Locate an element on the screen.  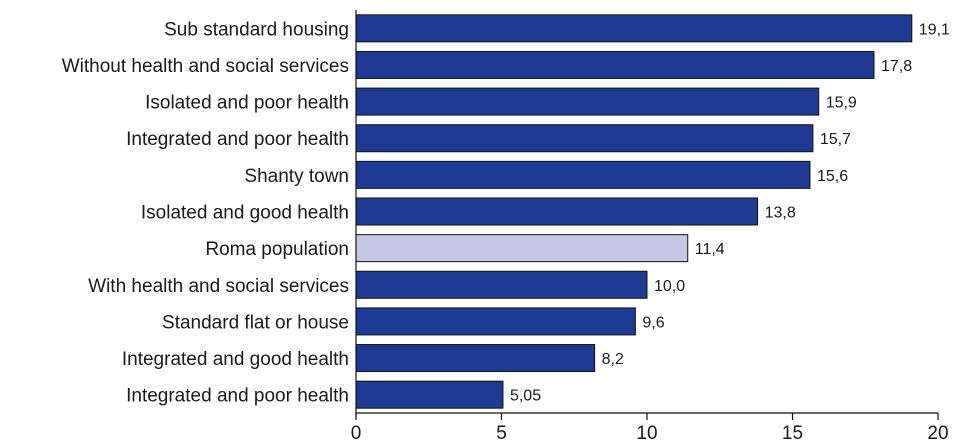
value-label: 10,0 is located at coordinates (669, 286).